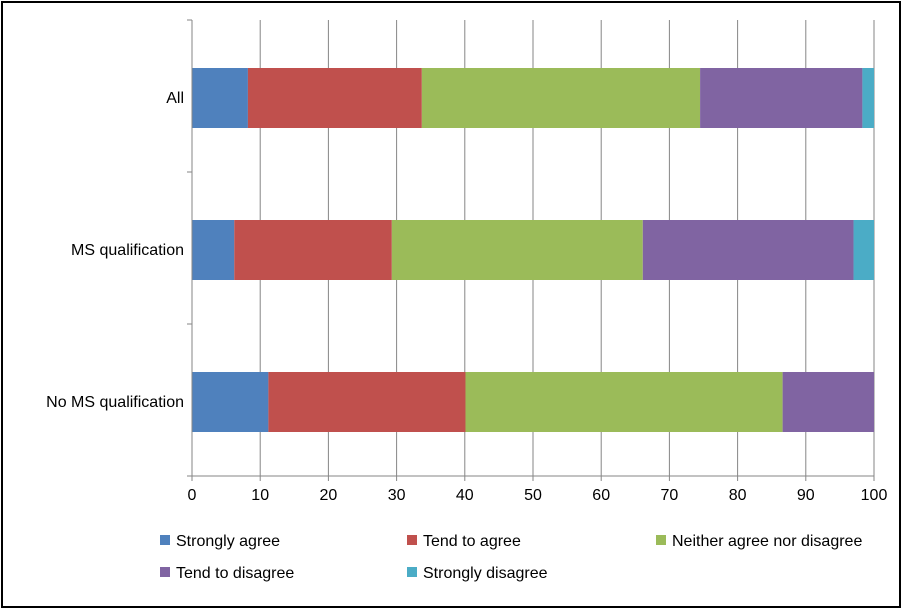 This screenshot has width=901, height=611. I want to click on x-tick-label-0: 0, so click(192, 495).